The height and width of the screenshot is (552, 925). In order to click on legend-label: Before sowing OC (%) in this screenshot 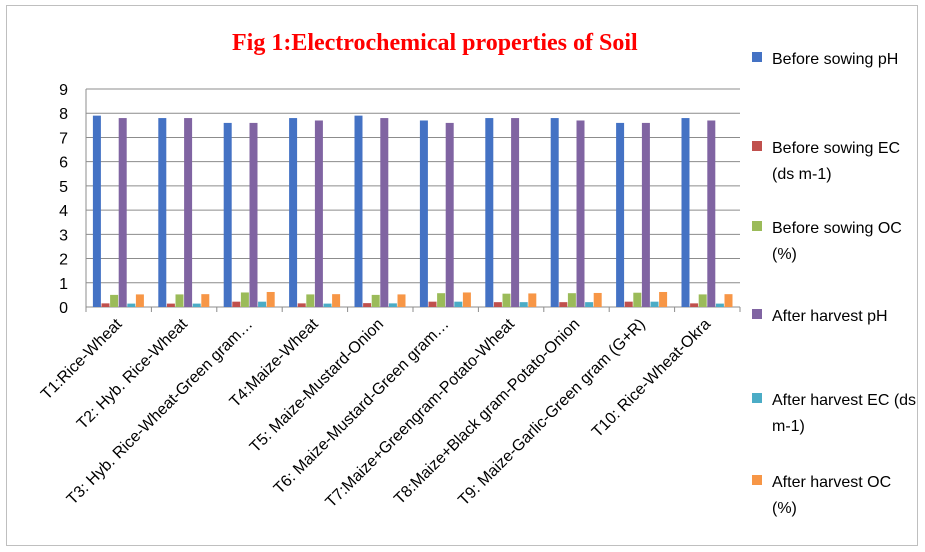, I will do `click(837, 241)`.